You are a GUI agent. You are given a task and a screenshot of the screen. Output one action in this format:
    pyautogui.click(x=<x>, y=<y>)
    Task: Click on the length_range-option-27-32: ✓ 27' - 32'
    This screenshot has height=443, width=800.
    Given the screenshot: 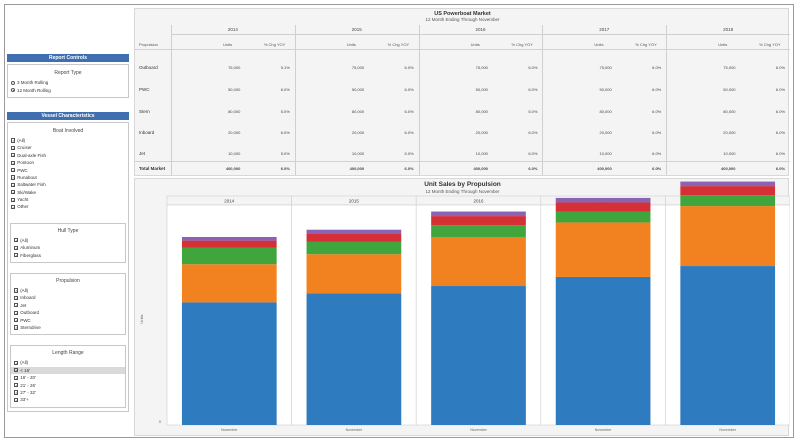 What is the action you would take?
    pyautogui.click(x=68, y=392)
    